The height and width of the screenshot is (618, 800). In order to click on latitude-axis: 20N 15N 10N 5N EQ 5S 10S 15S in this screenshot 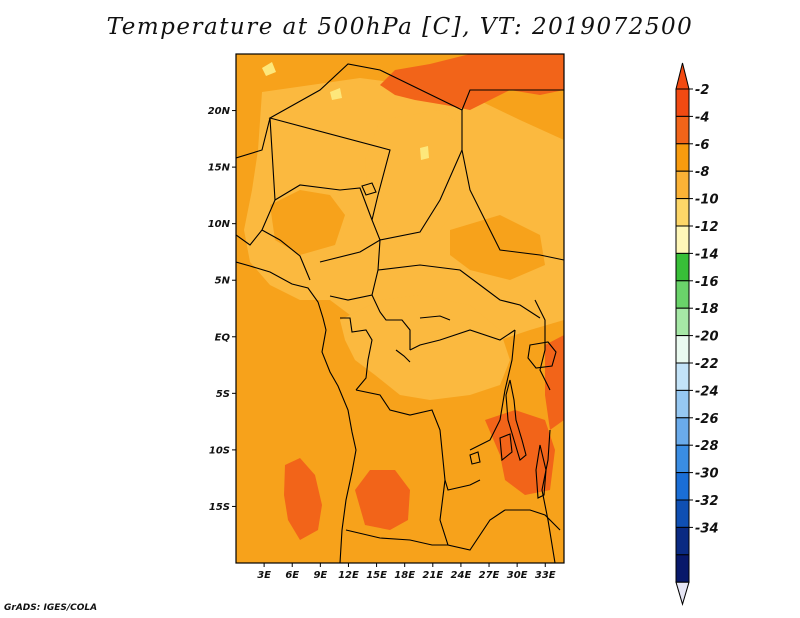, I will do `click(222, 309)`.